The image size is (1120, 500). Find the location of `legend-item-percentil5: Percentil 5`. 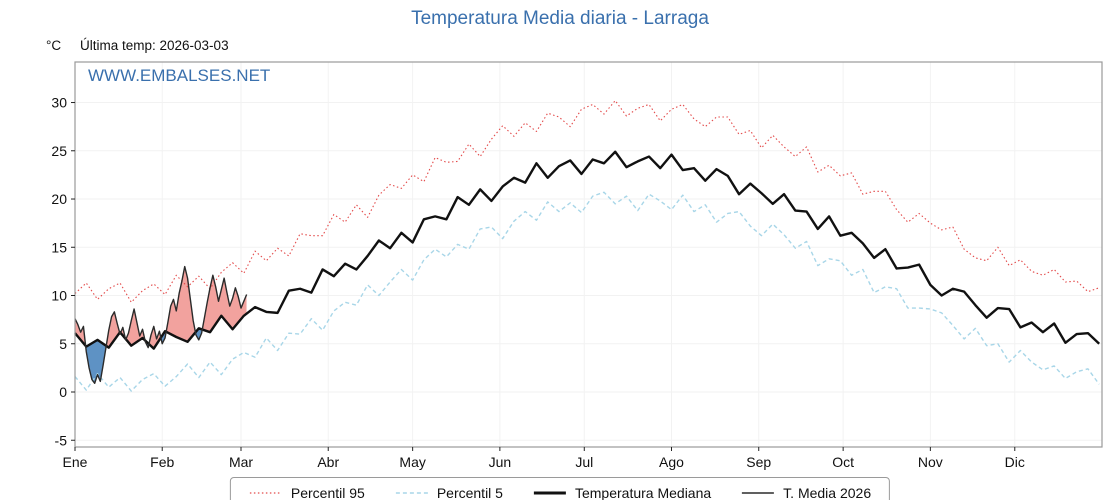

legend-item-percentil5: Percentil 5 is located at coordinates (449, 492).